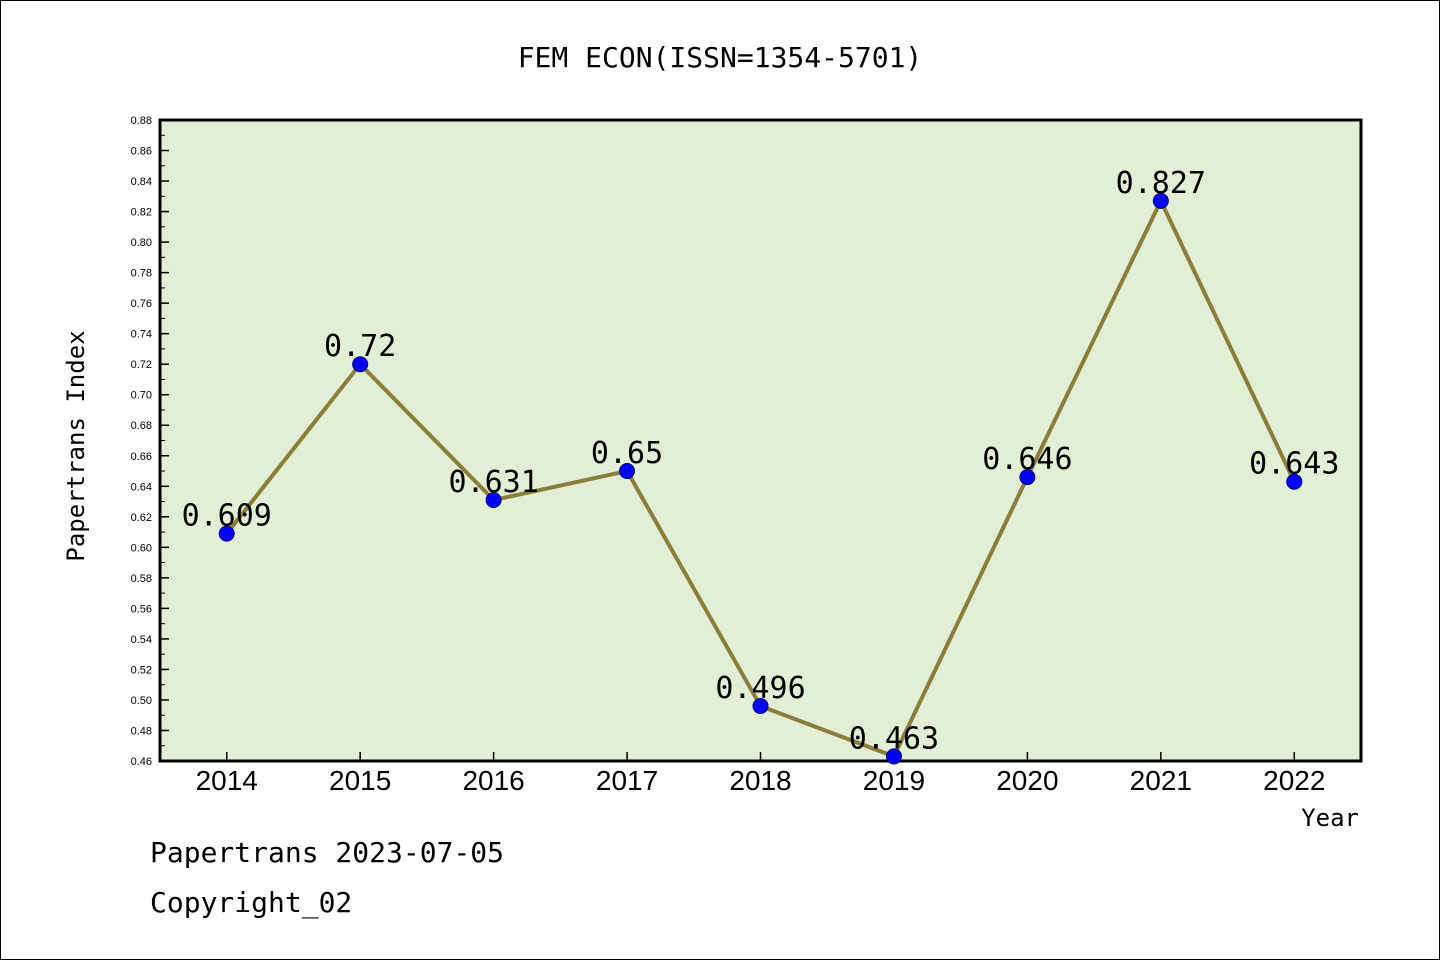 Image resolution: width=1440 pixels, height=960 pixels. Describe the element at coordinates (141, 670) in the screenshot. I see `y-tick-label: 0.52` at that location.